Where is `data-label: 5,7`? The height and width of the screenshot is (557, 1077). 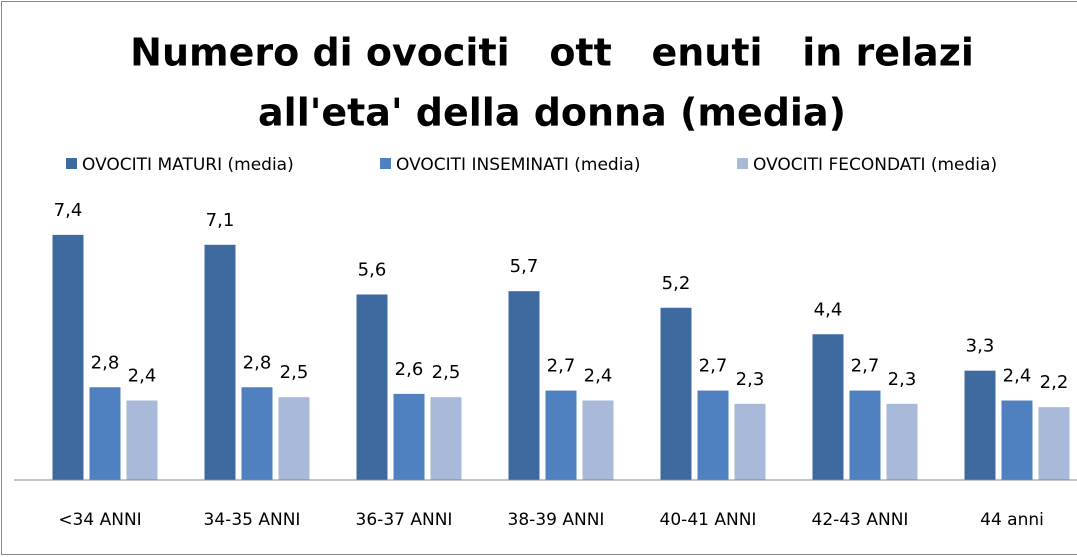
data-label: 5,7 is located at coordinates (524, 266).